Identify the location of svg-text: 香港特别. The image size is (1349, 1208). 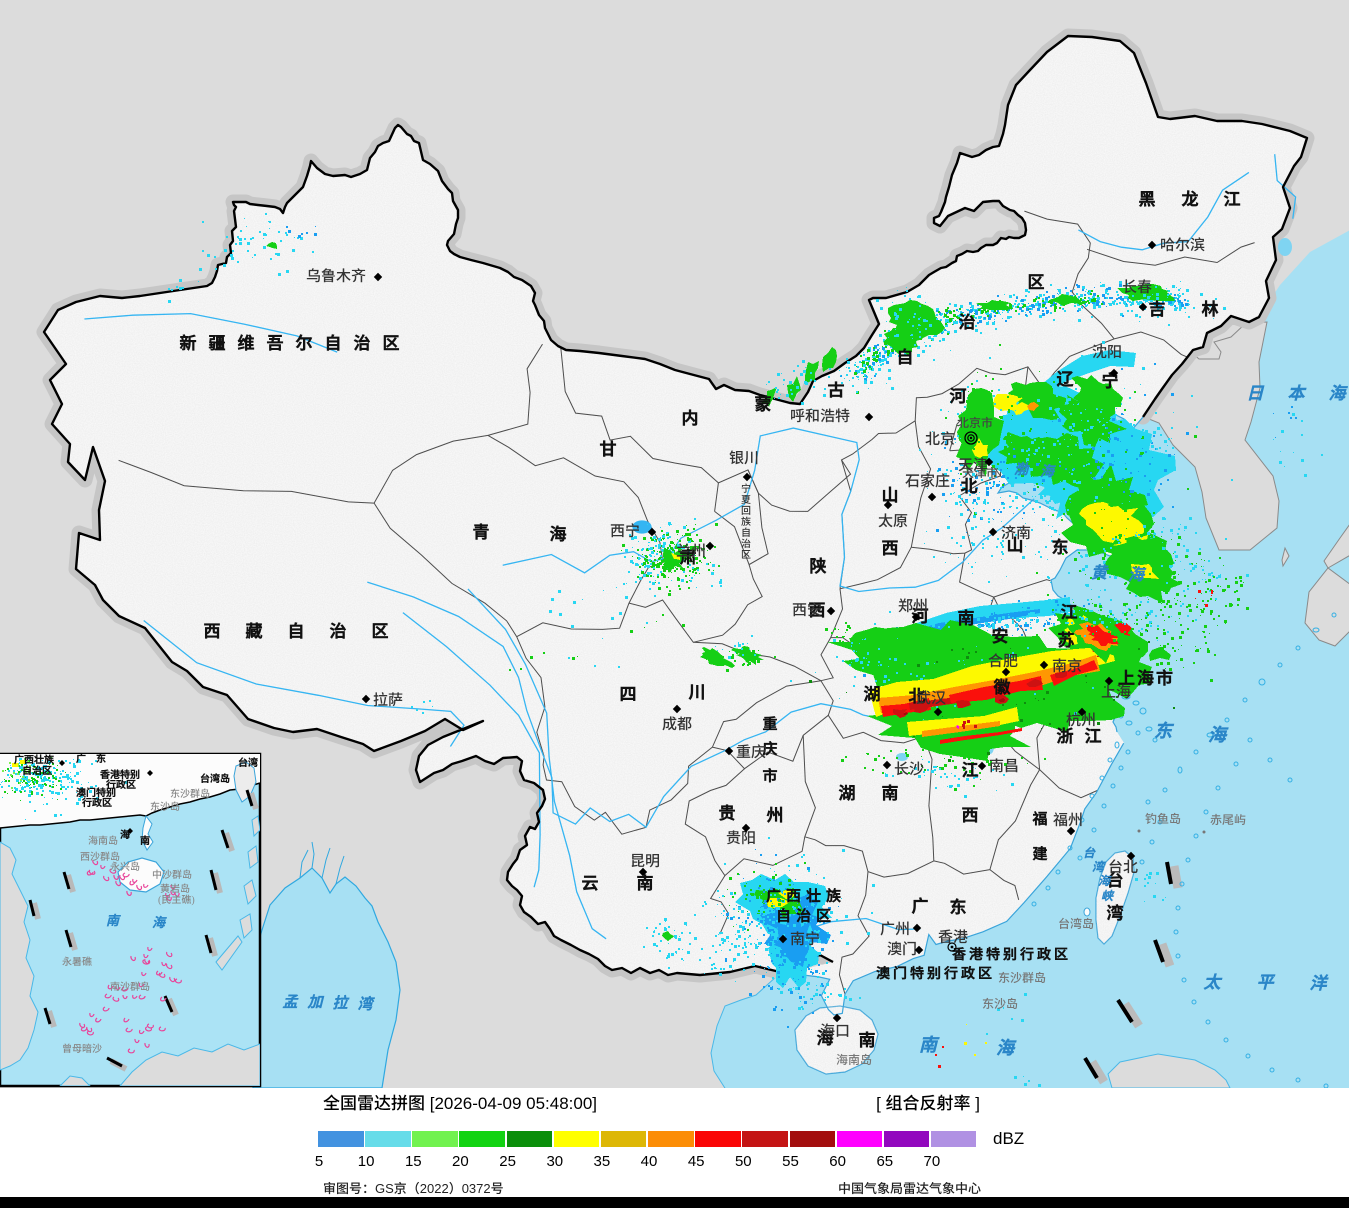
(119, 773).